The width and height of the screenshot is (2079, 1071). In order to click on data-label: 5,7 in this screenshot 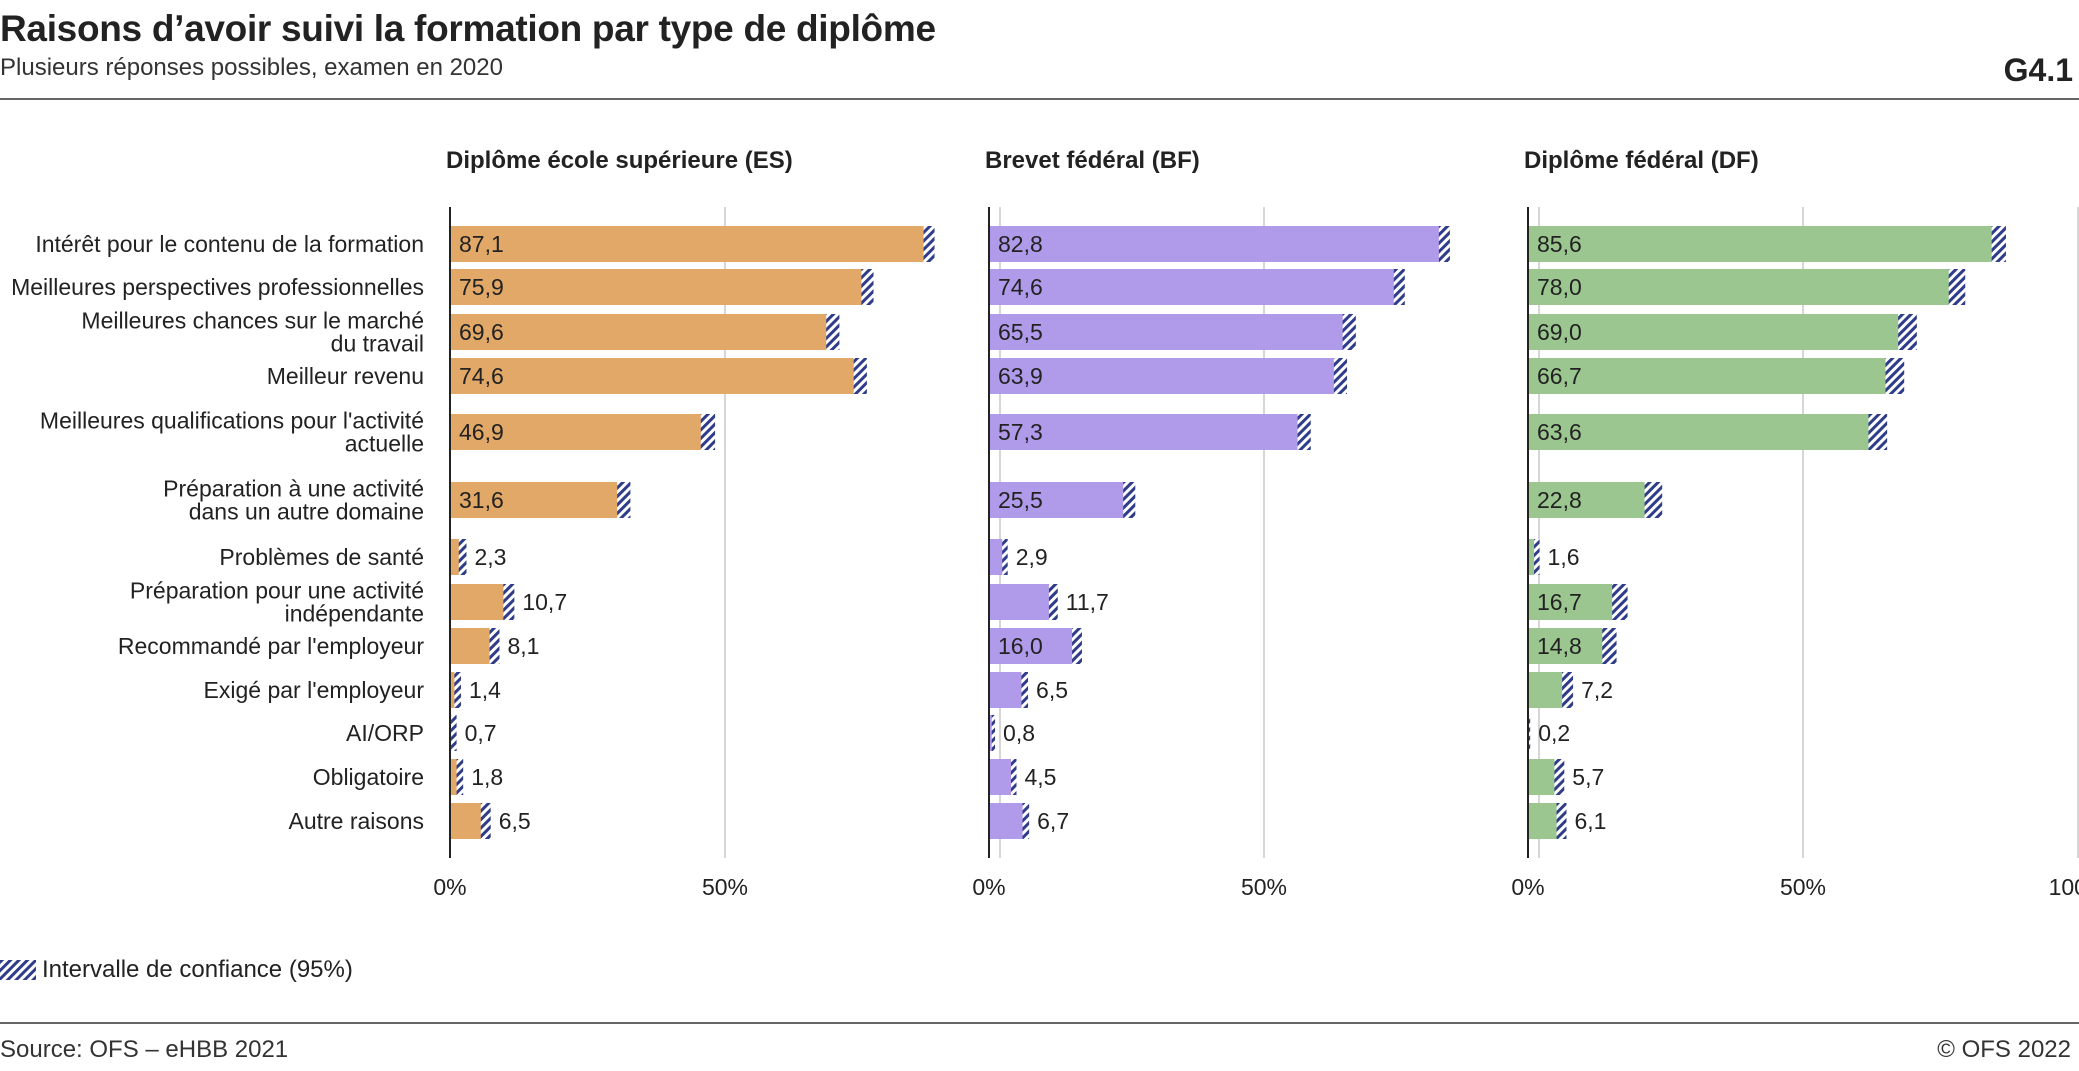, I will do `click(1588, 777)`.